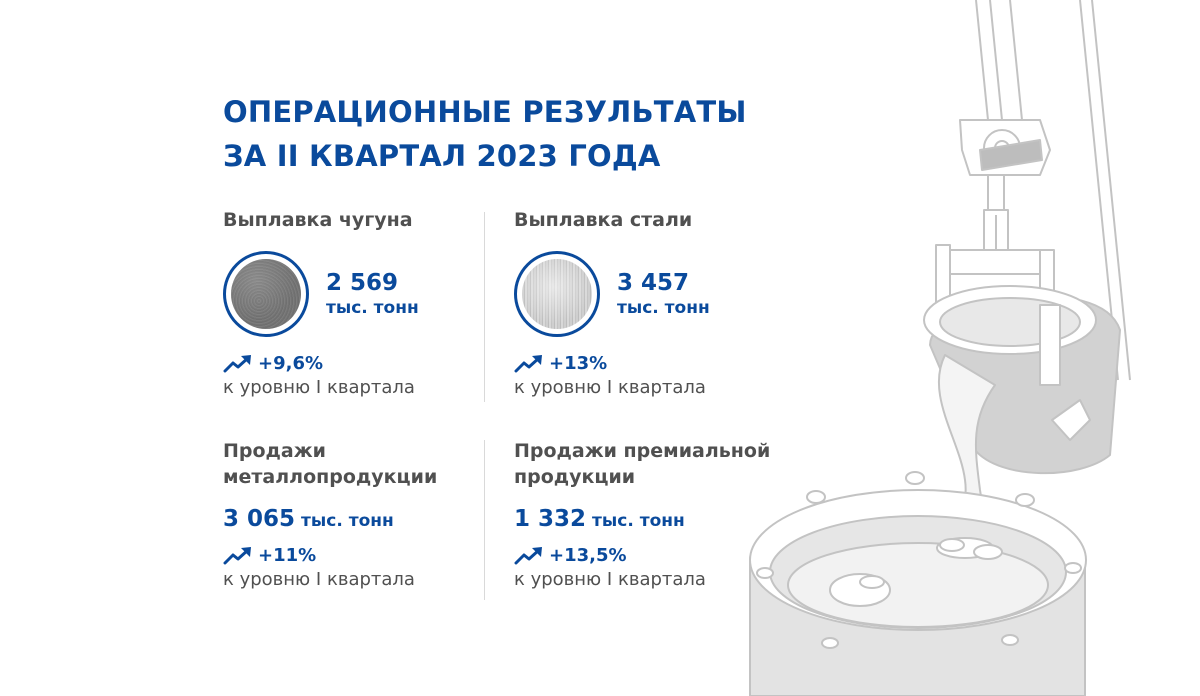  What do you see at coordinates (578, 363) in the screenshot?
I see `growth-value: +13%` at bounding box center [578, 363].